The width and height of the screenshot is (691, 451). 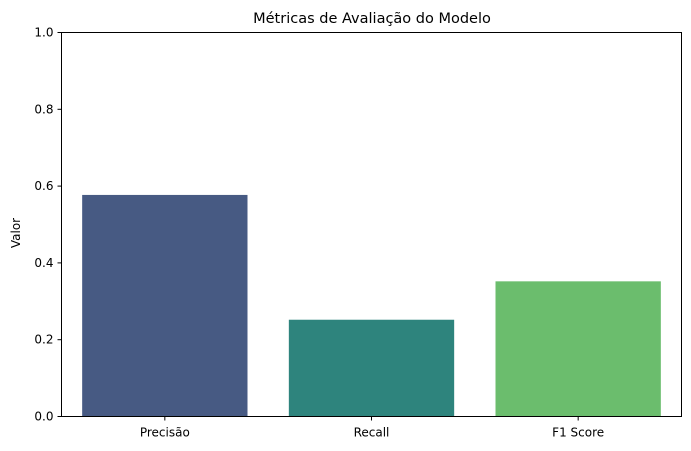 I want to click on bar-precis-o, so click(x=165, y=305).